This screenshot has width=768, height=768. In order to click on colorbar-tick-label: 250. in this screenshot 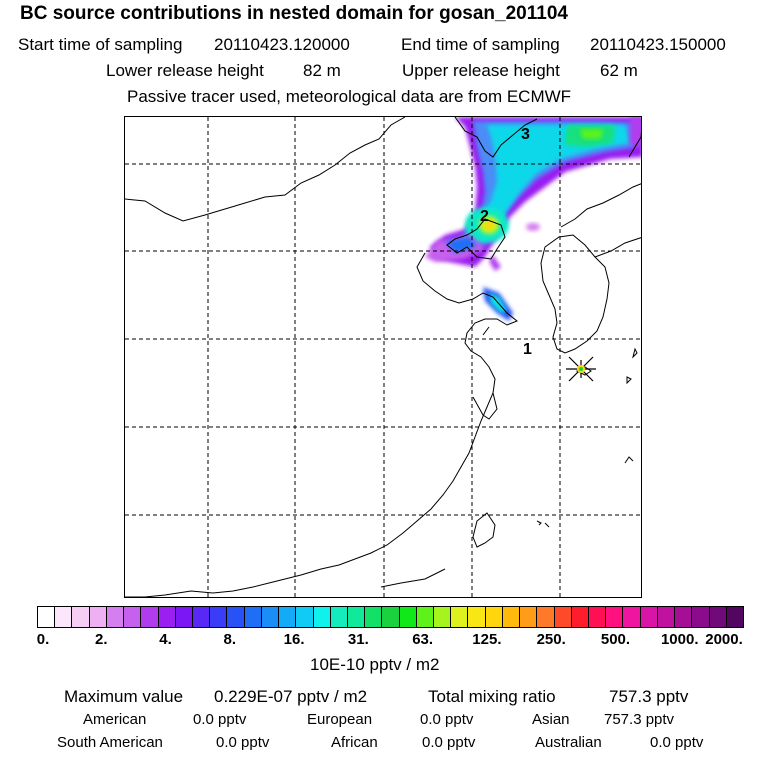, I will do `click(551, 639)`.